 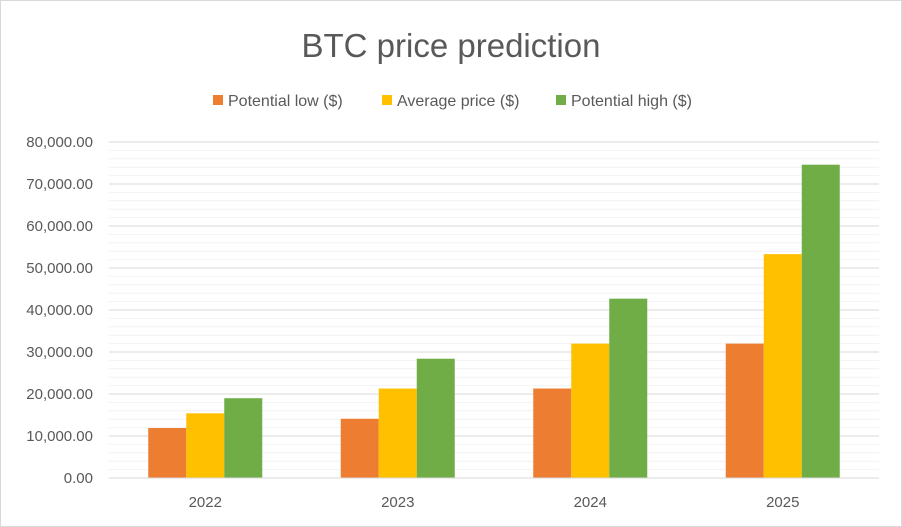 I want to click on chart-title: BTC price prediction, so click(x=451, y=45).